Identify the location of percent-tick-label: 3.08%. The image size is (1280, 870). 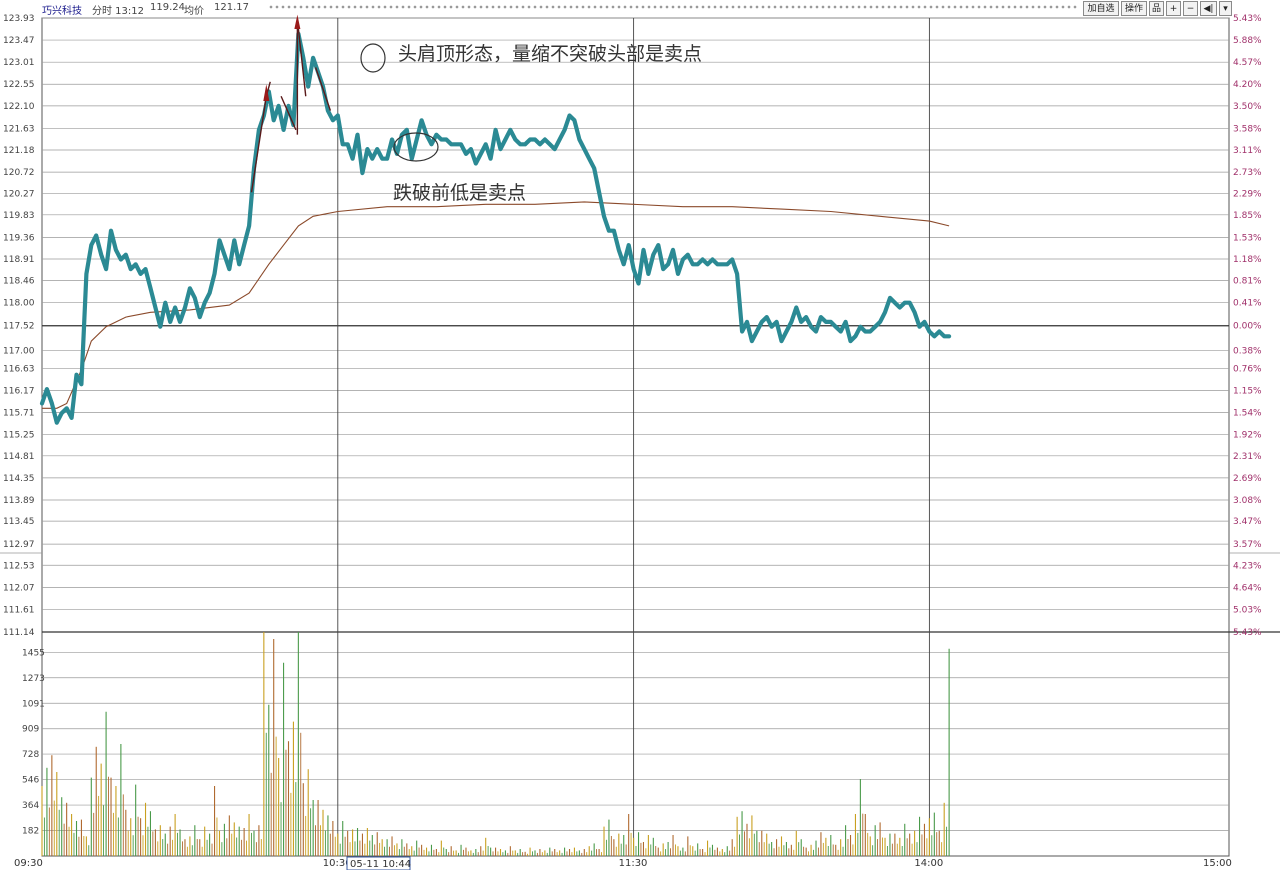
(1247, 501).